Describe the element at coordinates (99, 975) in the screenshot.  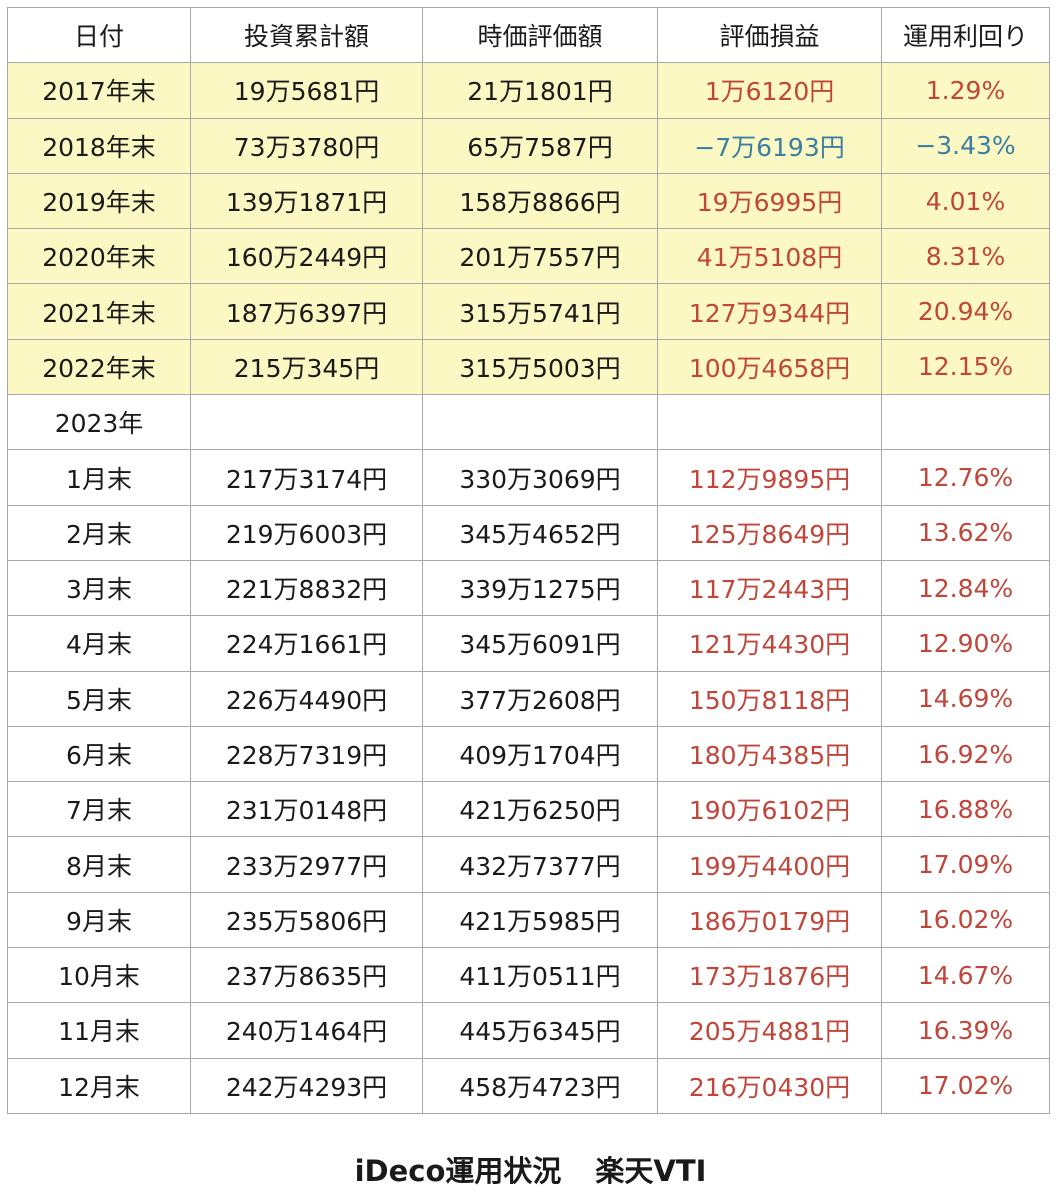
I see `cell-date: 10月末` at that location.